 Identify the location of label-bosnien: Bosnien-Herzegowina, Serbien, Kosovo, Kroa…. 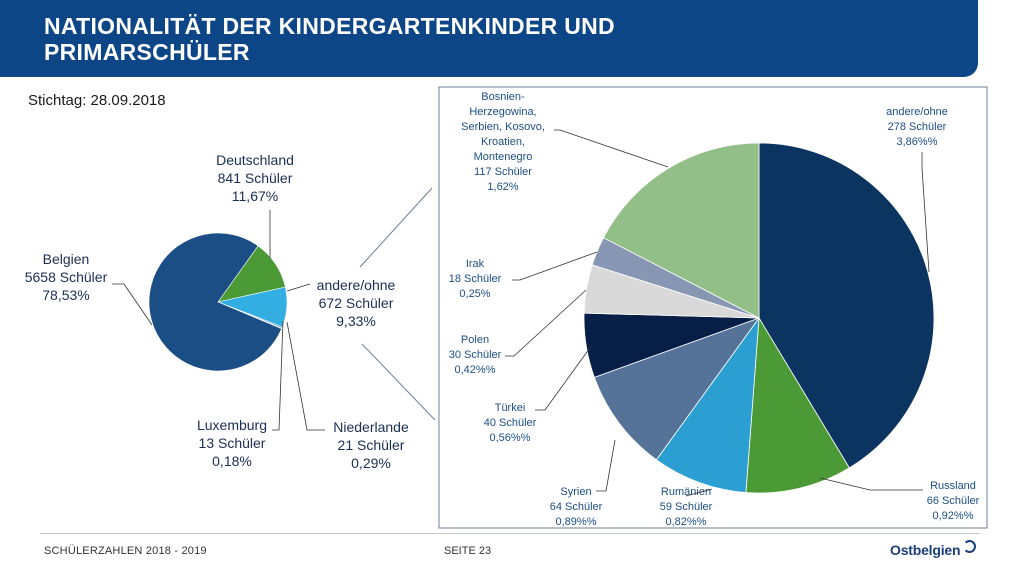
(503, 142).